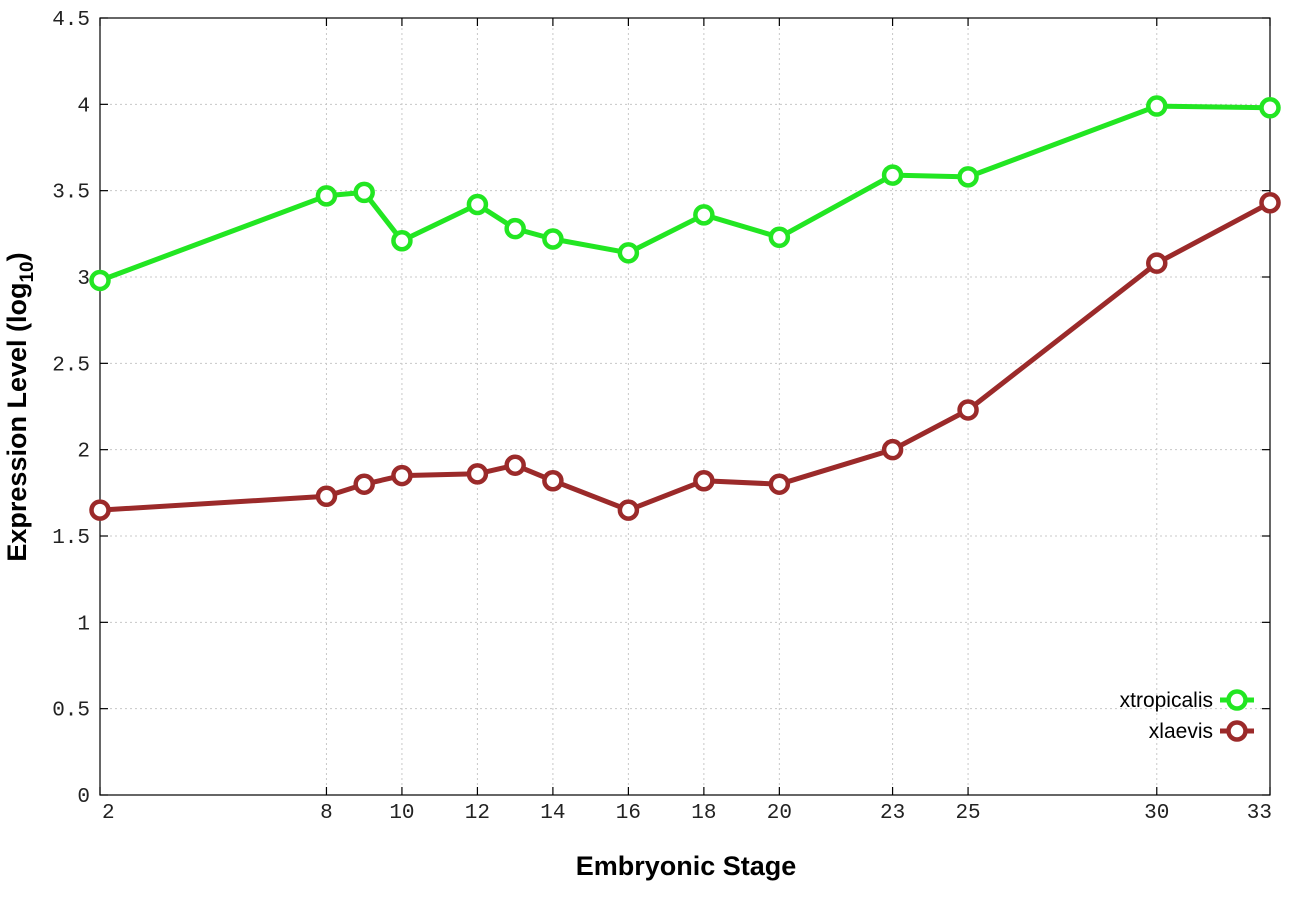  I want to click on y-axis-title-main: Expression Level (log, so click(17, 422).